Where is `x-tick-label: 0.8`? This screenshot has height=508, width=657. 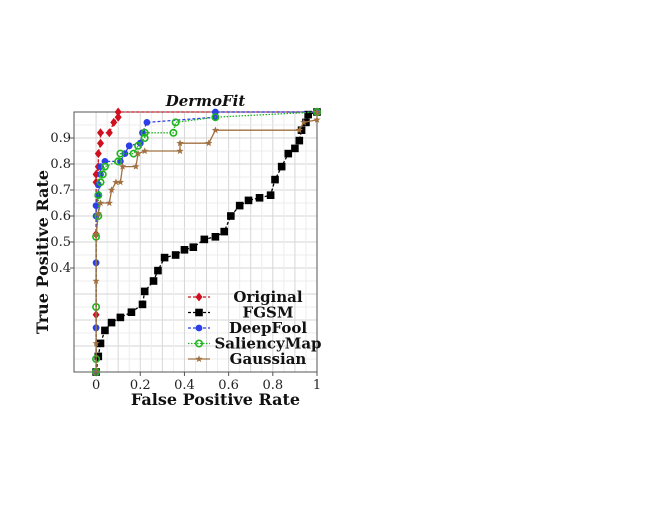 x-tick-label: 0.8 is located at coordinates (272, 385).